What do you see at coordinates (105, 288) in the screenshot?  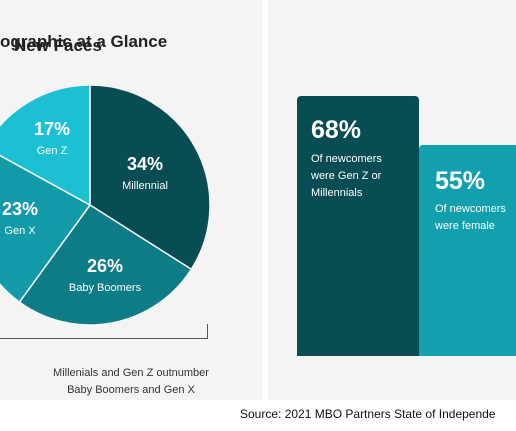 I see `pie-category-label: Baby Boomers` at bounding box center [105, 288].